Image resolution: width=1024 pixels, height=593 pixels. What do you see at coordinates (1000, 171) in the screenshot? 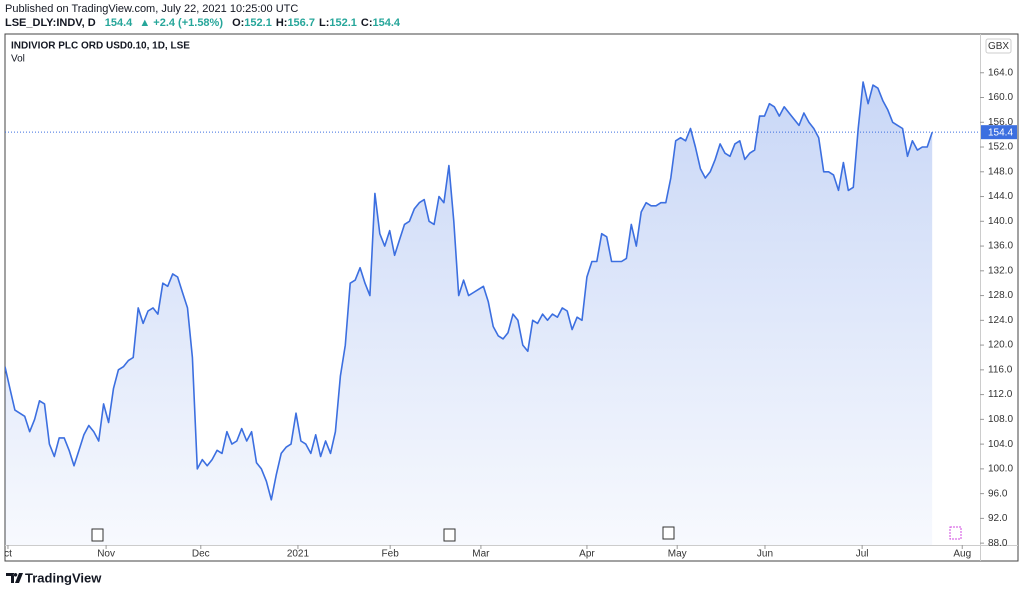
I see `y-tick-label: 148.0` at bounding box center [1000, 171].